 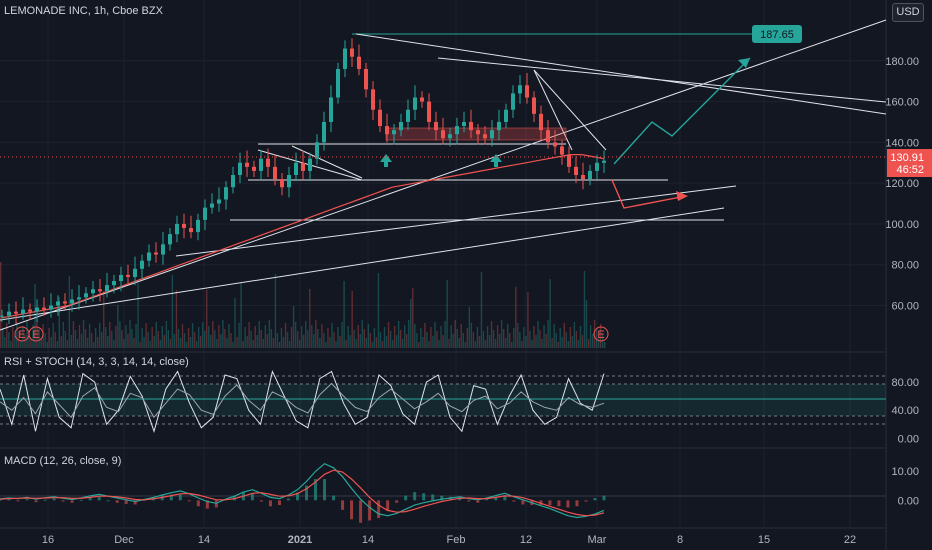 What do you see at coordinates (96, 362) in the screenshot?
I see `rsi-stoch-title: RSI + STOCH (14, 3, 3, 14, 14, close)` at bounding box center [96, 362].